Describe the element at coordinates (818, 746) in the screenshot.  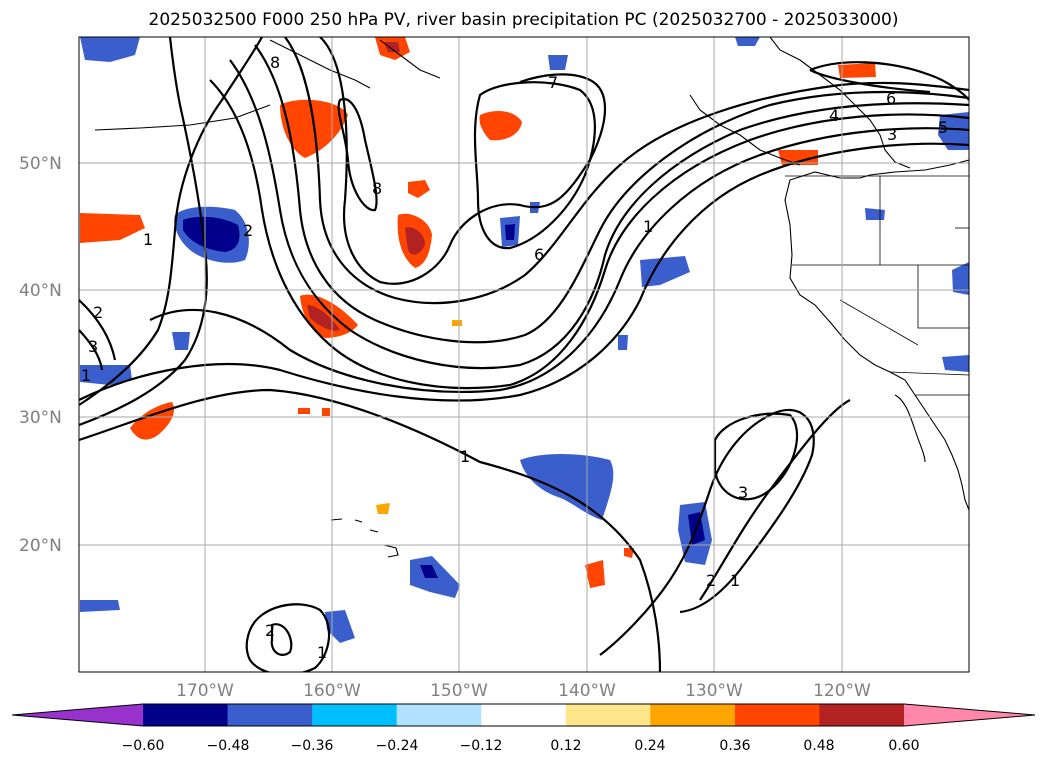
I see `colorbar-tick-label: 0.48` at that location.